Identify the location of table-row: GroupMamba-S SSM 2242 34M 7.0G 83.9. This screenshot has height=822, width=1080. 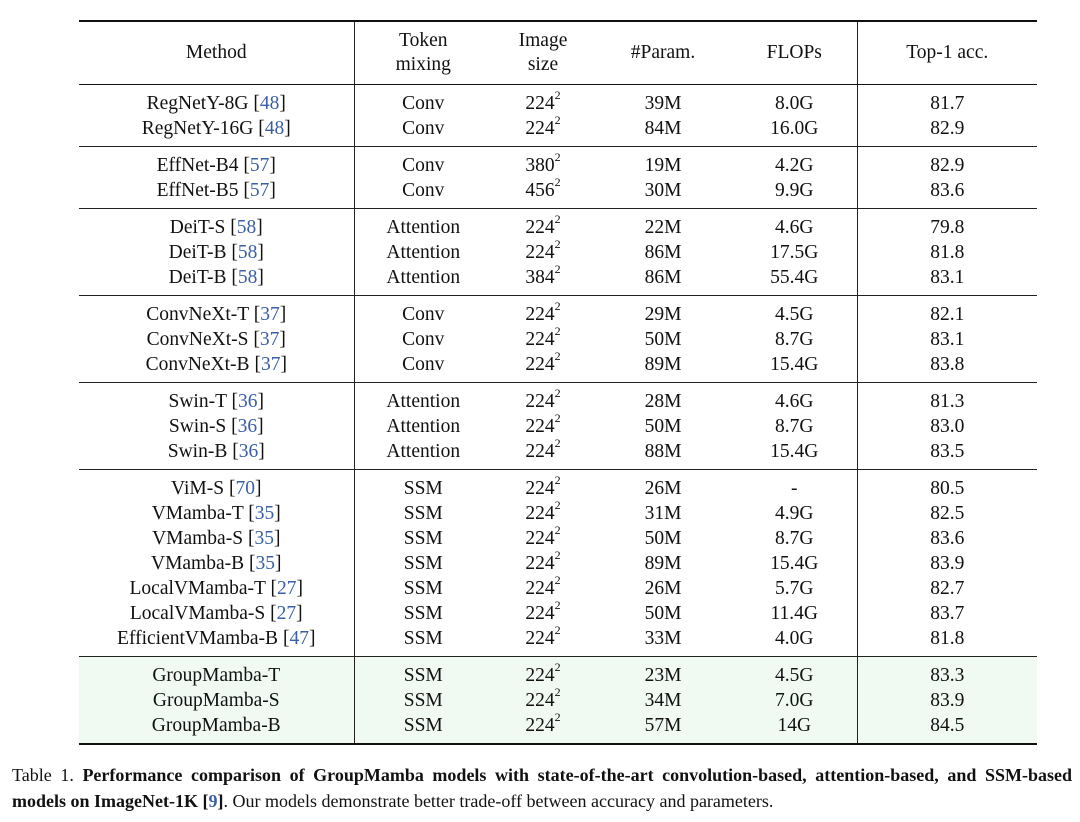
(558, 699).